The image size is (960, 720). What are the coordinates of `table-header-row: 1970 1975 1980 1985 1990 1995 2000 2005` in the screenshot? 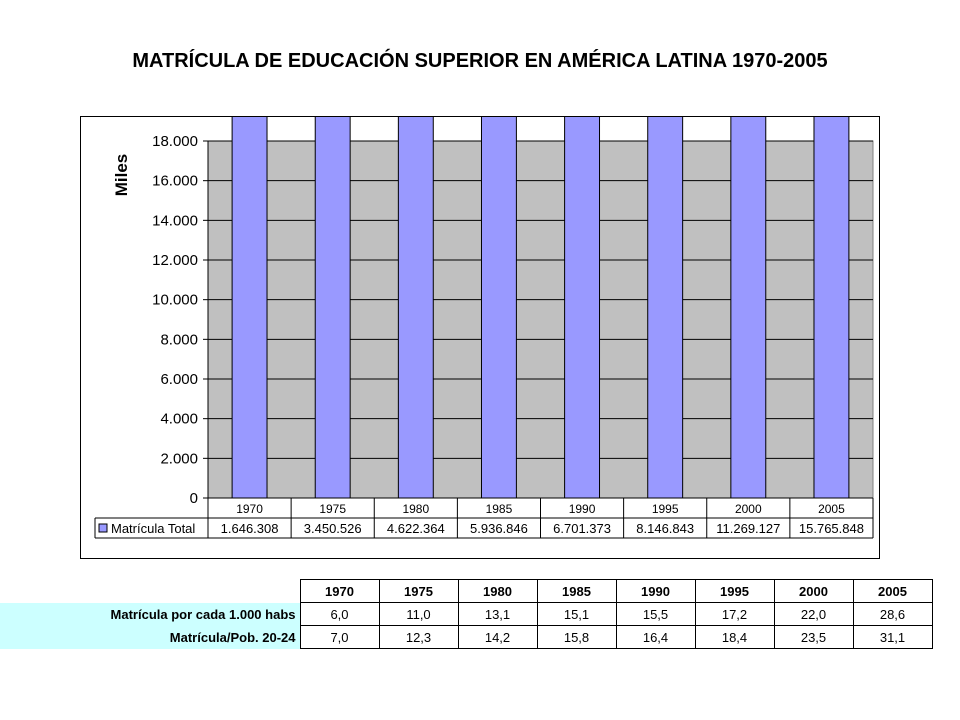 It's located at (466, 591).